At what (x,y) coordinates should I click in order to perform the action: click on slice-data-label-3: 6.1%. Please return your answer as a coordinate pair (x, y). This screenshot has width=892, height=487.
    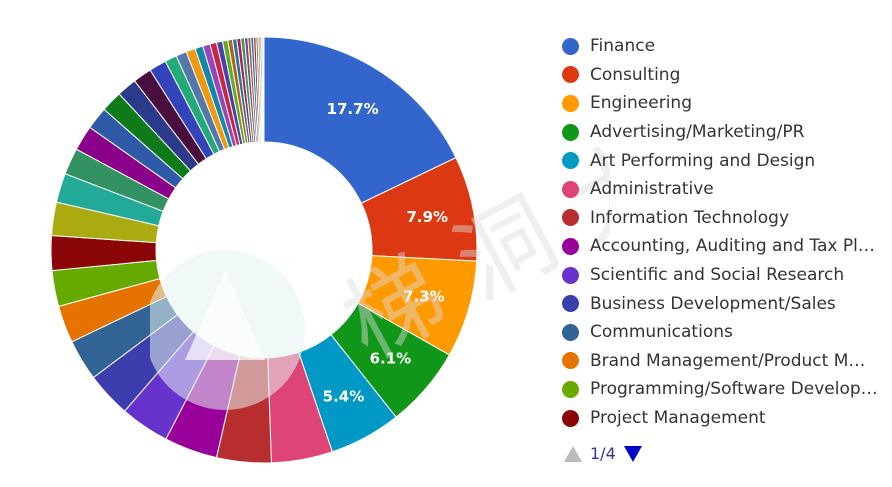
    Looking at the image, I should click on (391, 358).